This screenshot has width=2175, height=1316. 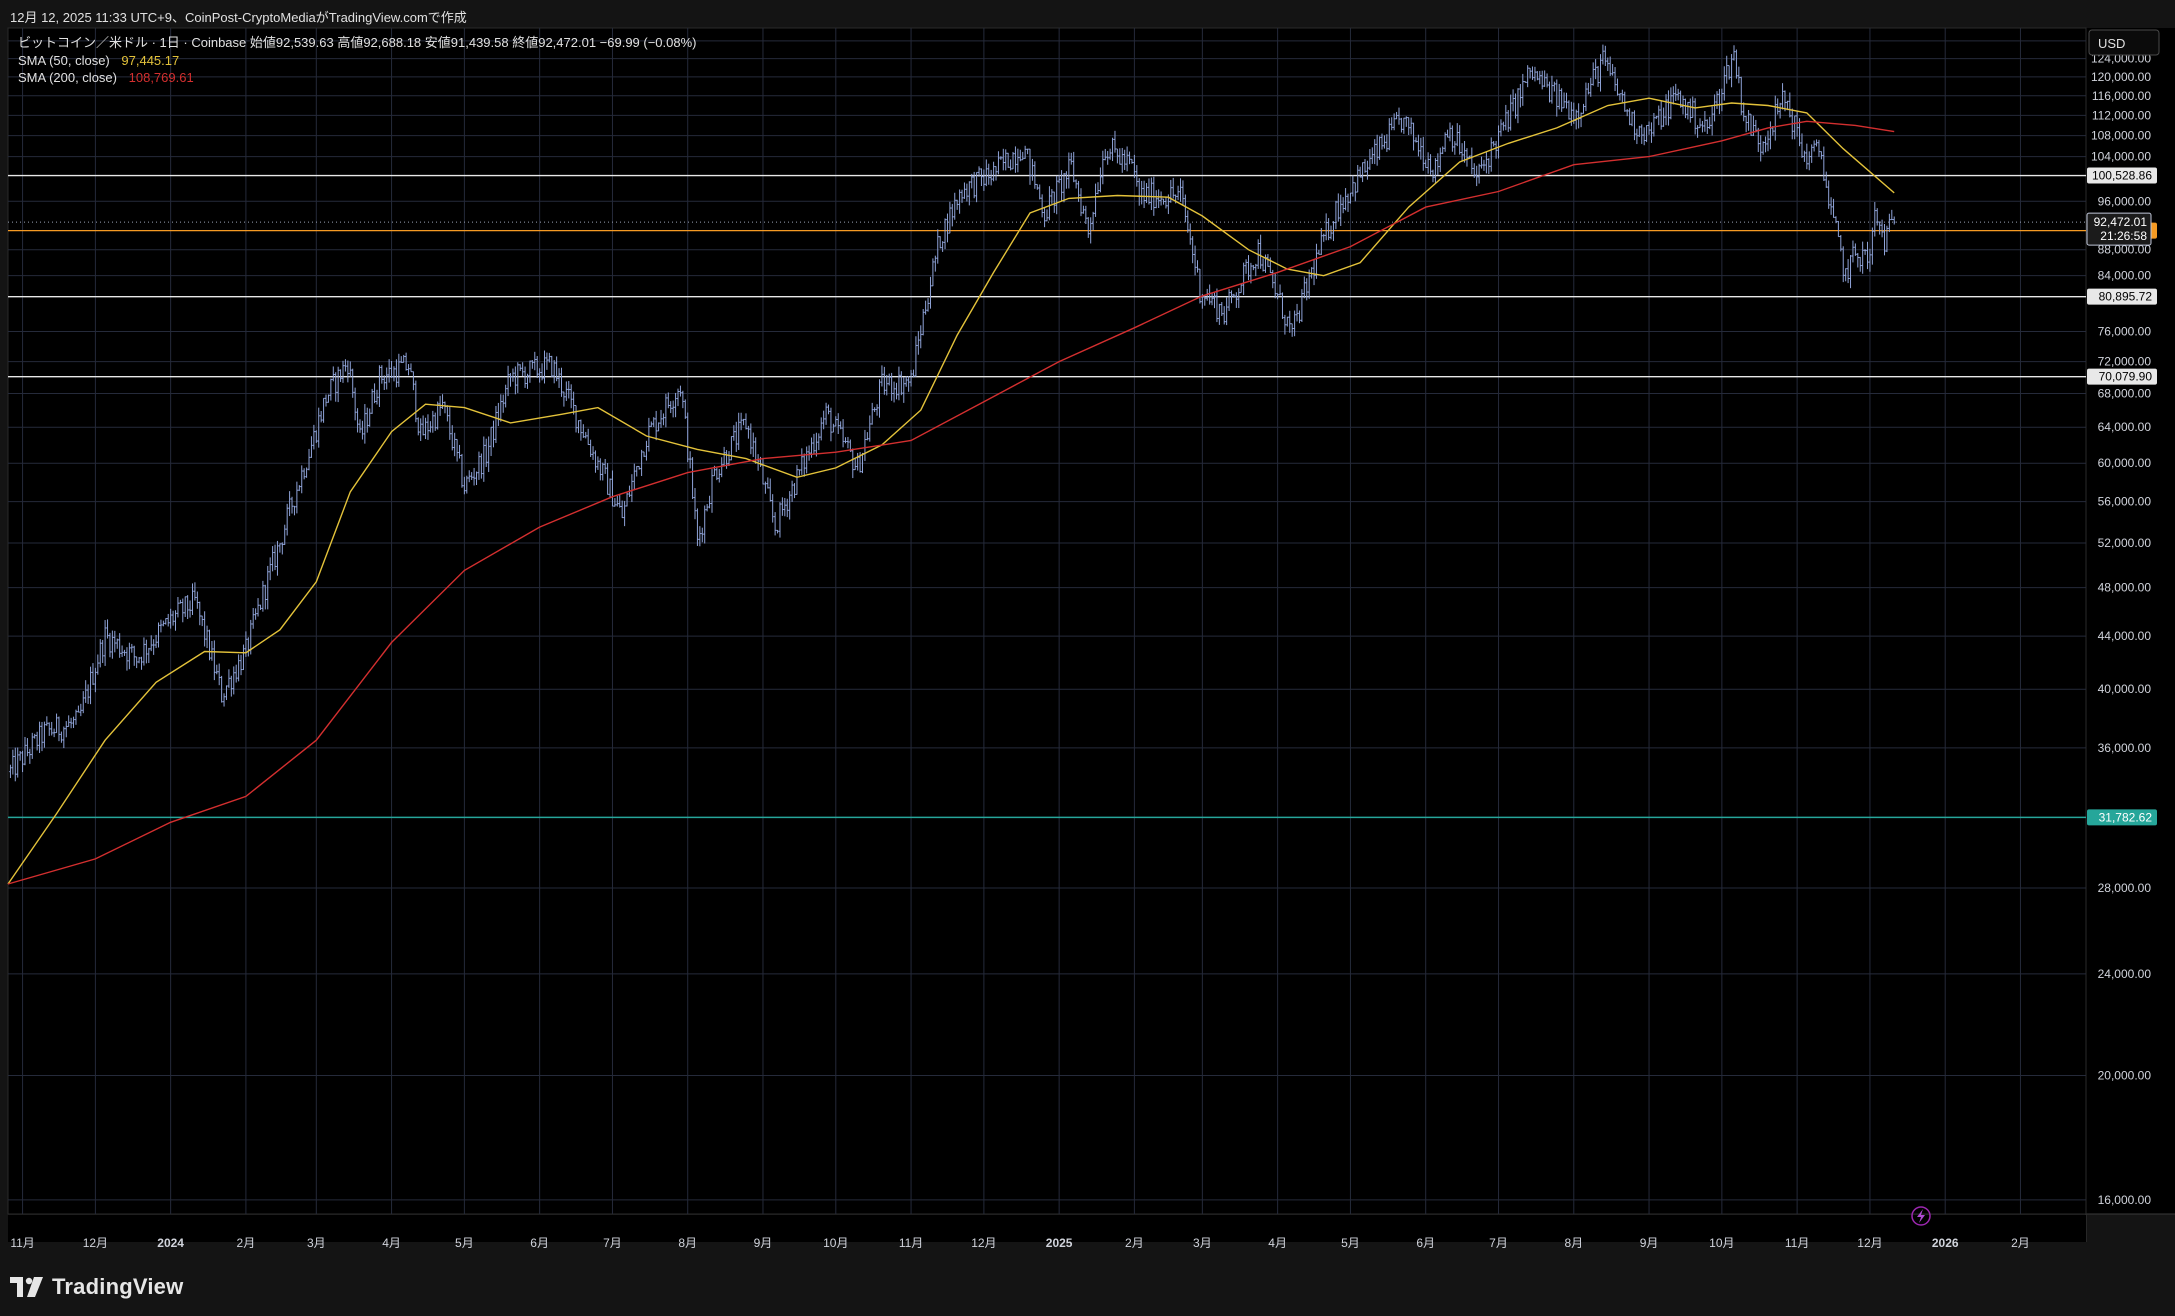 I want to click on price-tick-label: 72,000.00, so click(x=2125, y=362).